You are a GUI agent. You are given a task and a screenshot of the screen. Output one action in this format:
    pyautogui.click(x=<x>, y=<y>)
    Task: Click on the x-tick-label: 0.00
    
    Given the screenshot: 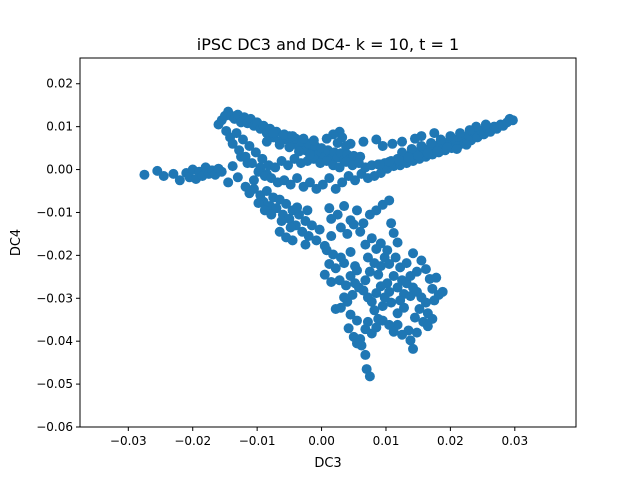 What is the action you would take?
    pyautogui.click(x=321, y=441)
    